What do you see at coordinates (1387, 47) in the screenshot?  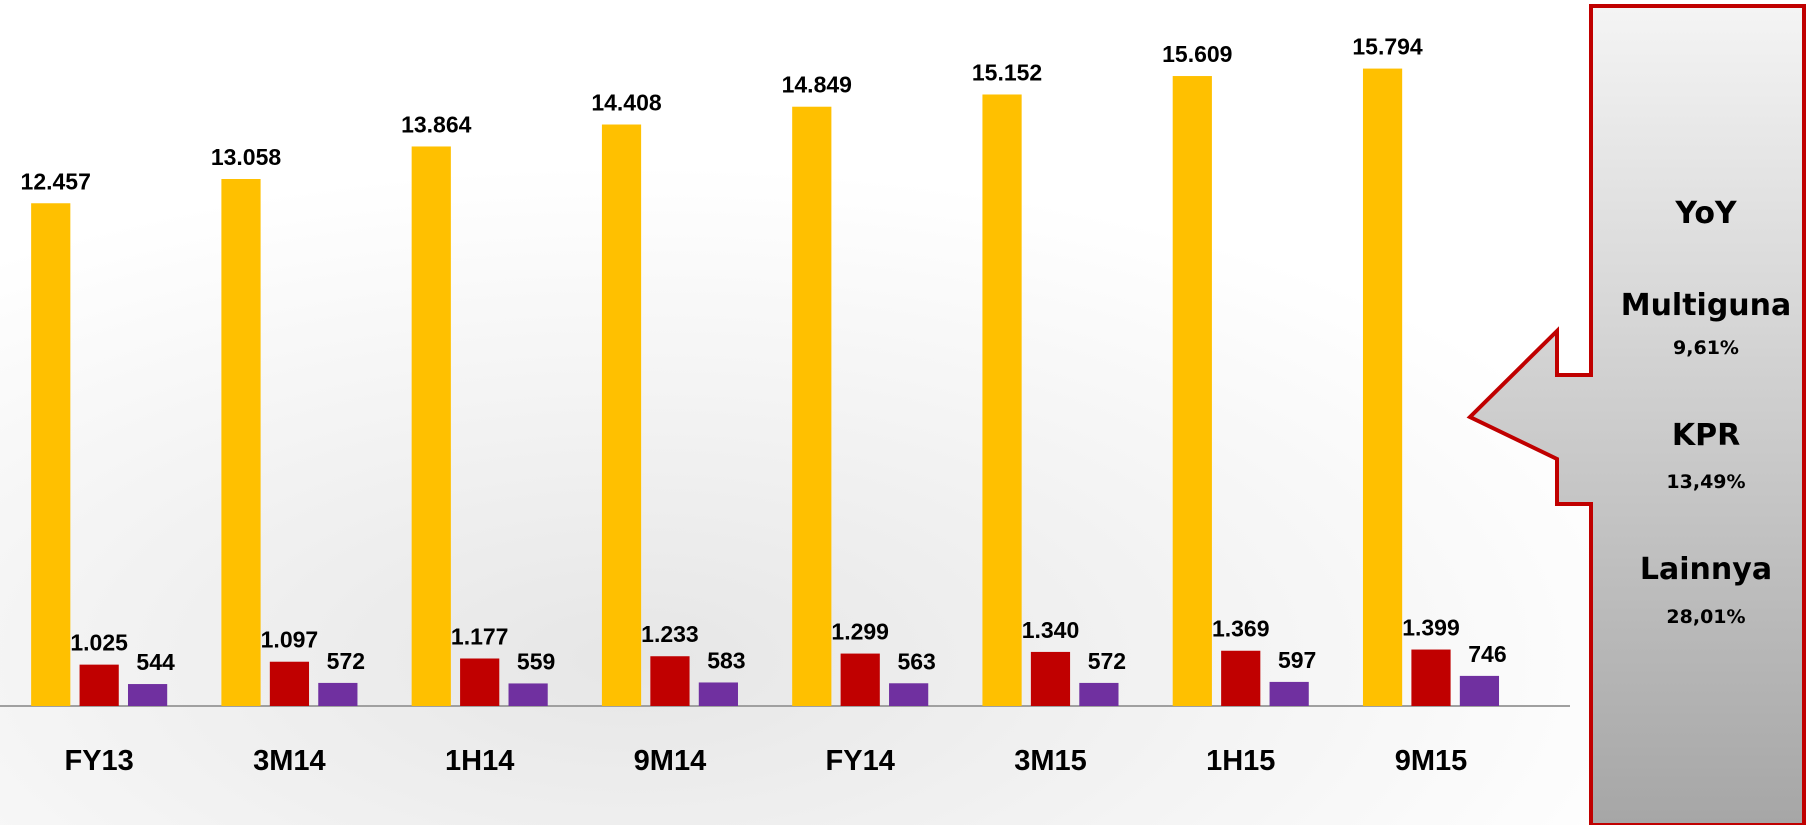 I see `data-label: 15.794` at bounding box center [1387, 47].